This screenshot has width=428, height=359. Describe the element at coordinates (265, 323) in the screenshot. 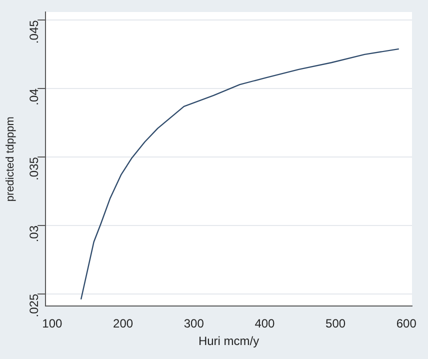

I see `x-tick-label: 400` at that location.